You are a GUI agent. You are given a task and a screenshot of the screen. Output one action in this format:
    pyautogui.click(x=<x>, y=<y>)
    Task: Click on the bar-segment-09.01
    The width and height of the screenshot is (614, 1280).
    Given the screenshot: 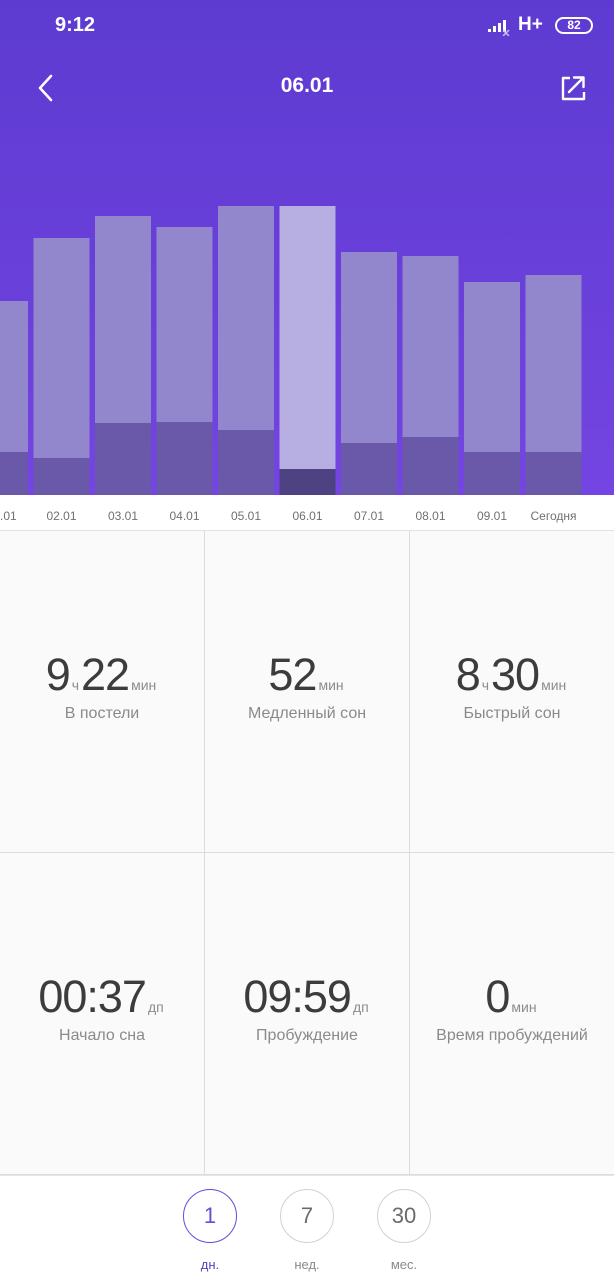 What is the action you would take?
    pyautogui.click(x=492, y=473)
    